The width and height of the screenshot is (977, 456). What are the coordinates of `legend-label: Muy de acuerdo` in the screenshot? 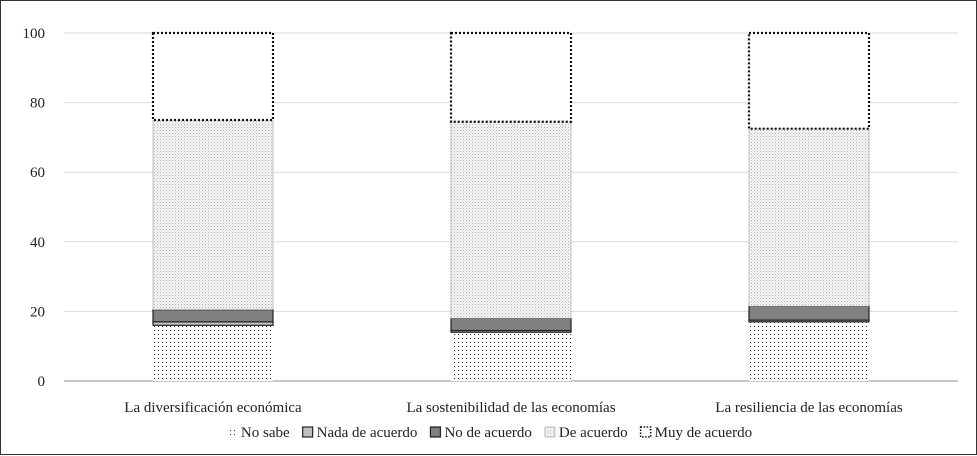 It's located at (703, 433).